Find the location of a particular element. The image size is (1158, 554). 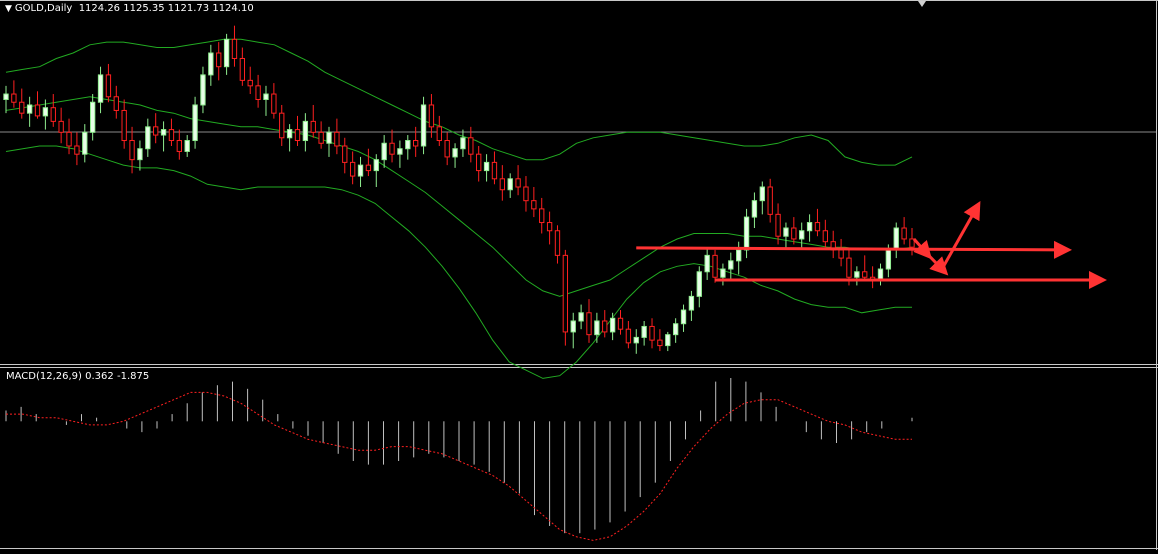

ohlc-high: 1125.35 is located at coordinates (144, 8).